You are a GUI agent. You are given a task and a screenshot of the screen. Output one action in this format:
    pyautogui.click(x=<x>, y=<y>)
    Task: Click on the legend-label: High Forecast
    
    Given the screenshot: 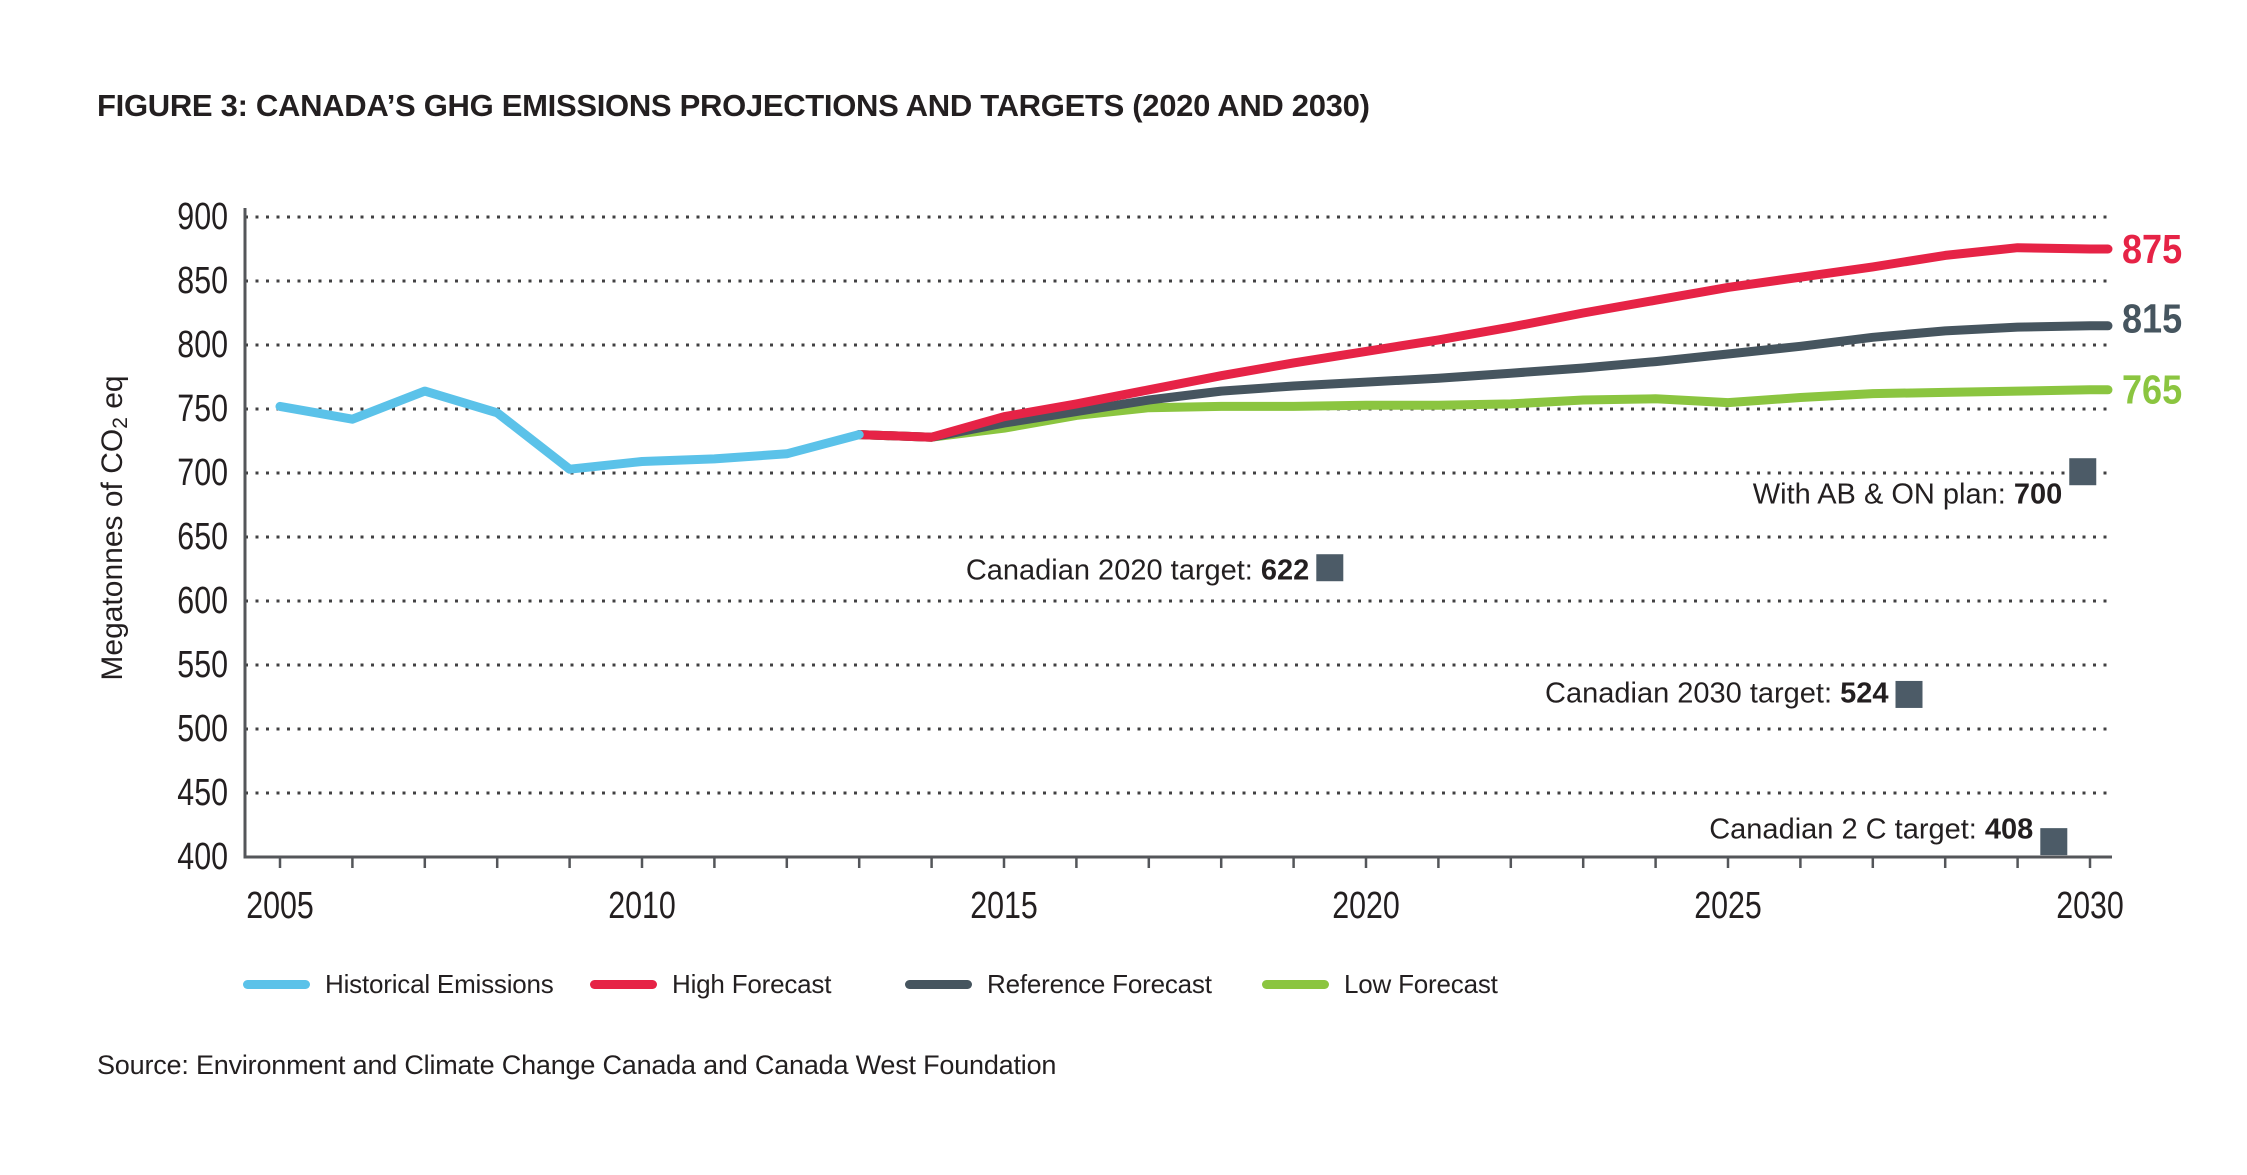 What is the action you would take?
    pyautogui.click(x=752, y=983)
    